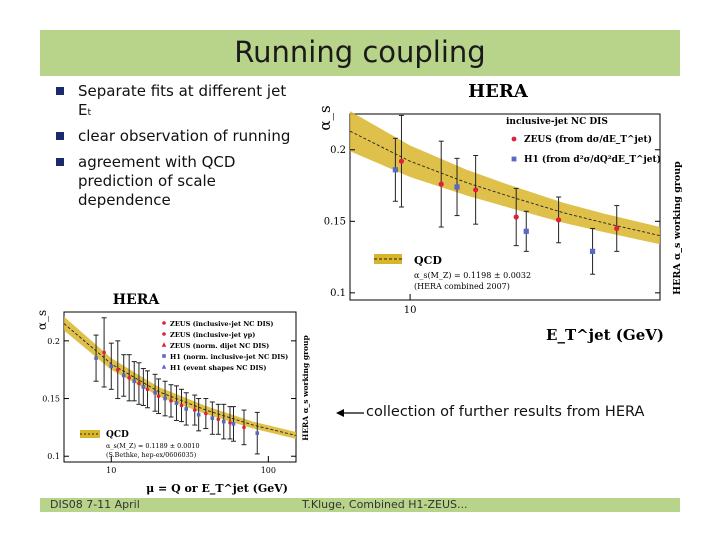 The height and width of the screenshot is (540, 720). I want to click on legend-label: H1 (norm. inclusive-jet NC DIS), so click(229, 357).